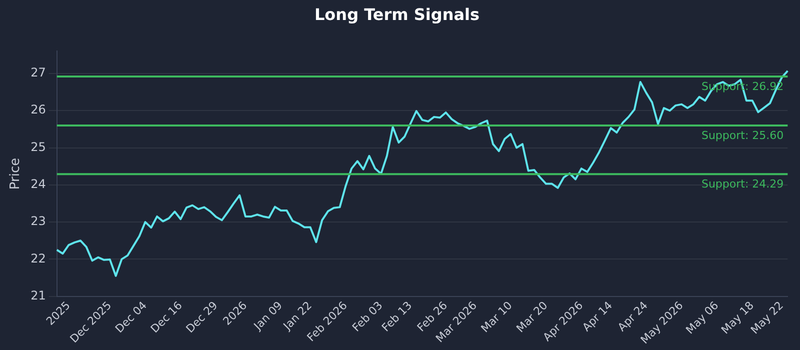  I want to click on y-tick-label: 27, so click(38, 73).